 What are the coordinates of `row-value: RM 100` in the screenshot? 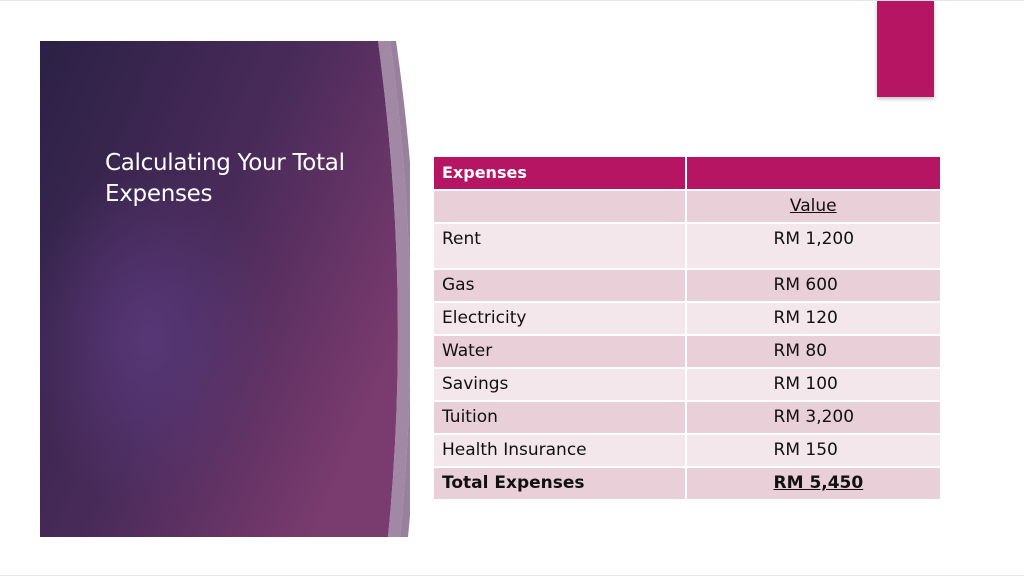 It's located at (813, 384).